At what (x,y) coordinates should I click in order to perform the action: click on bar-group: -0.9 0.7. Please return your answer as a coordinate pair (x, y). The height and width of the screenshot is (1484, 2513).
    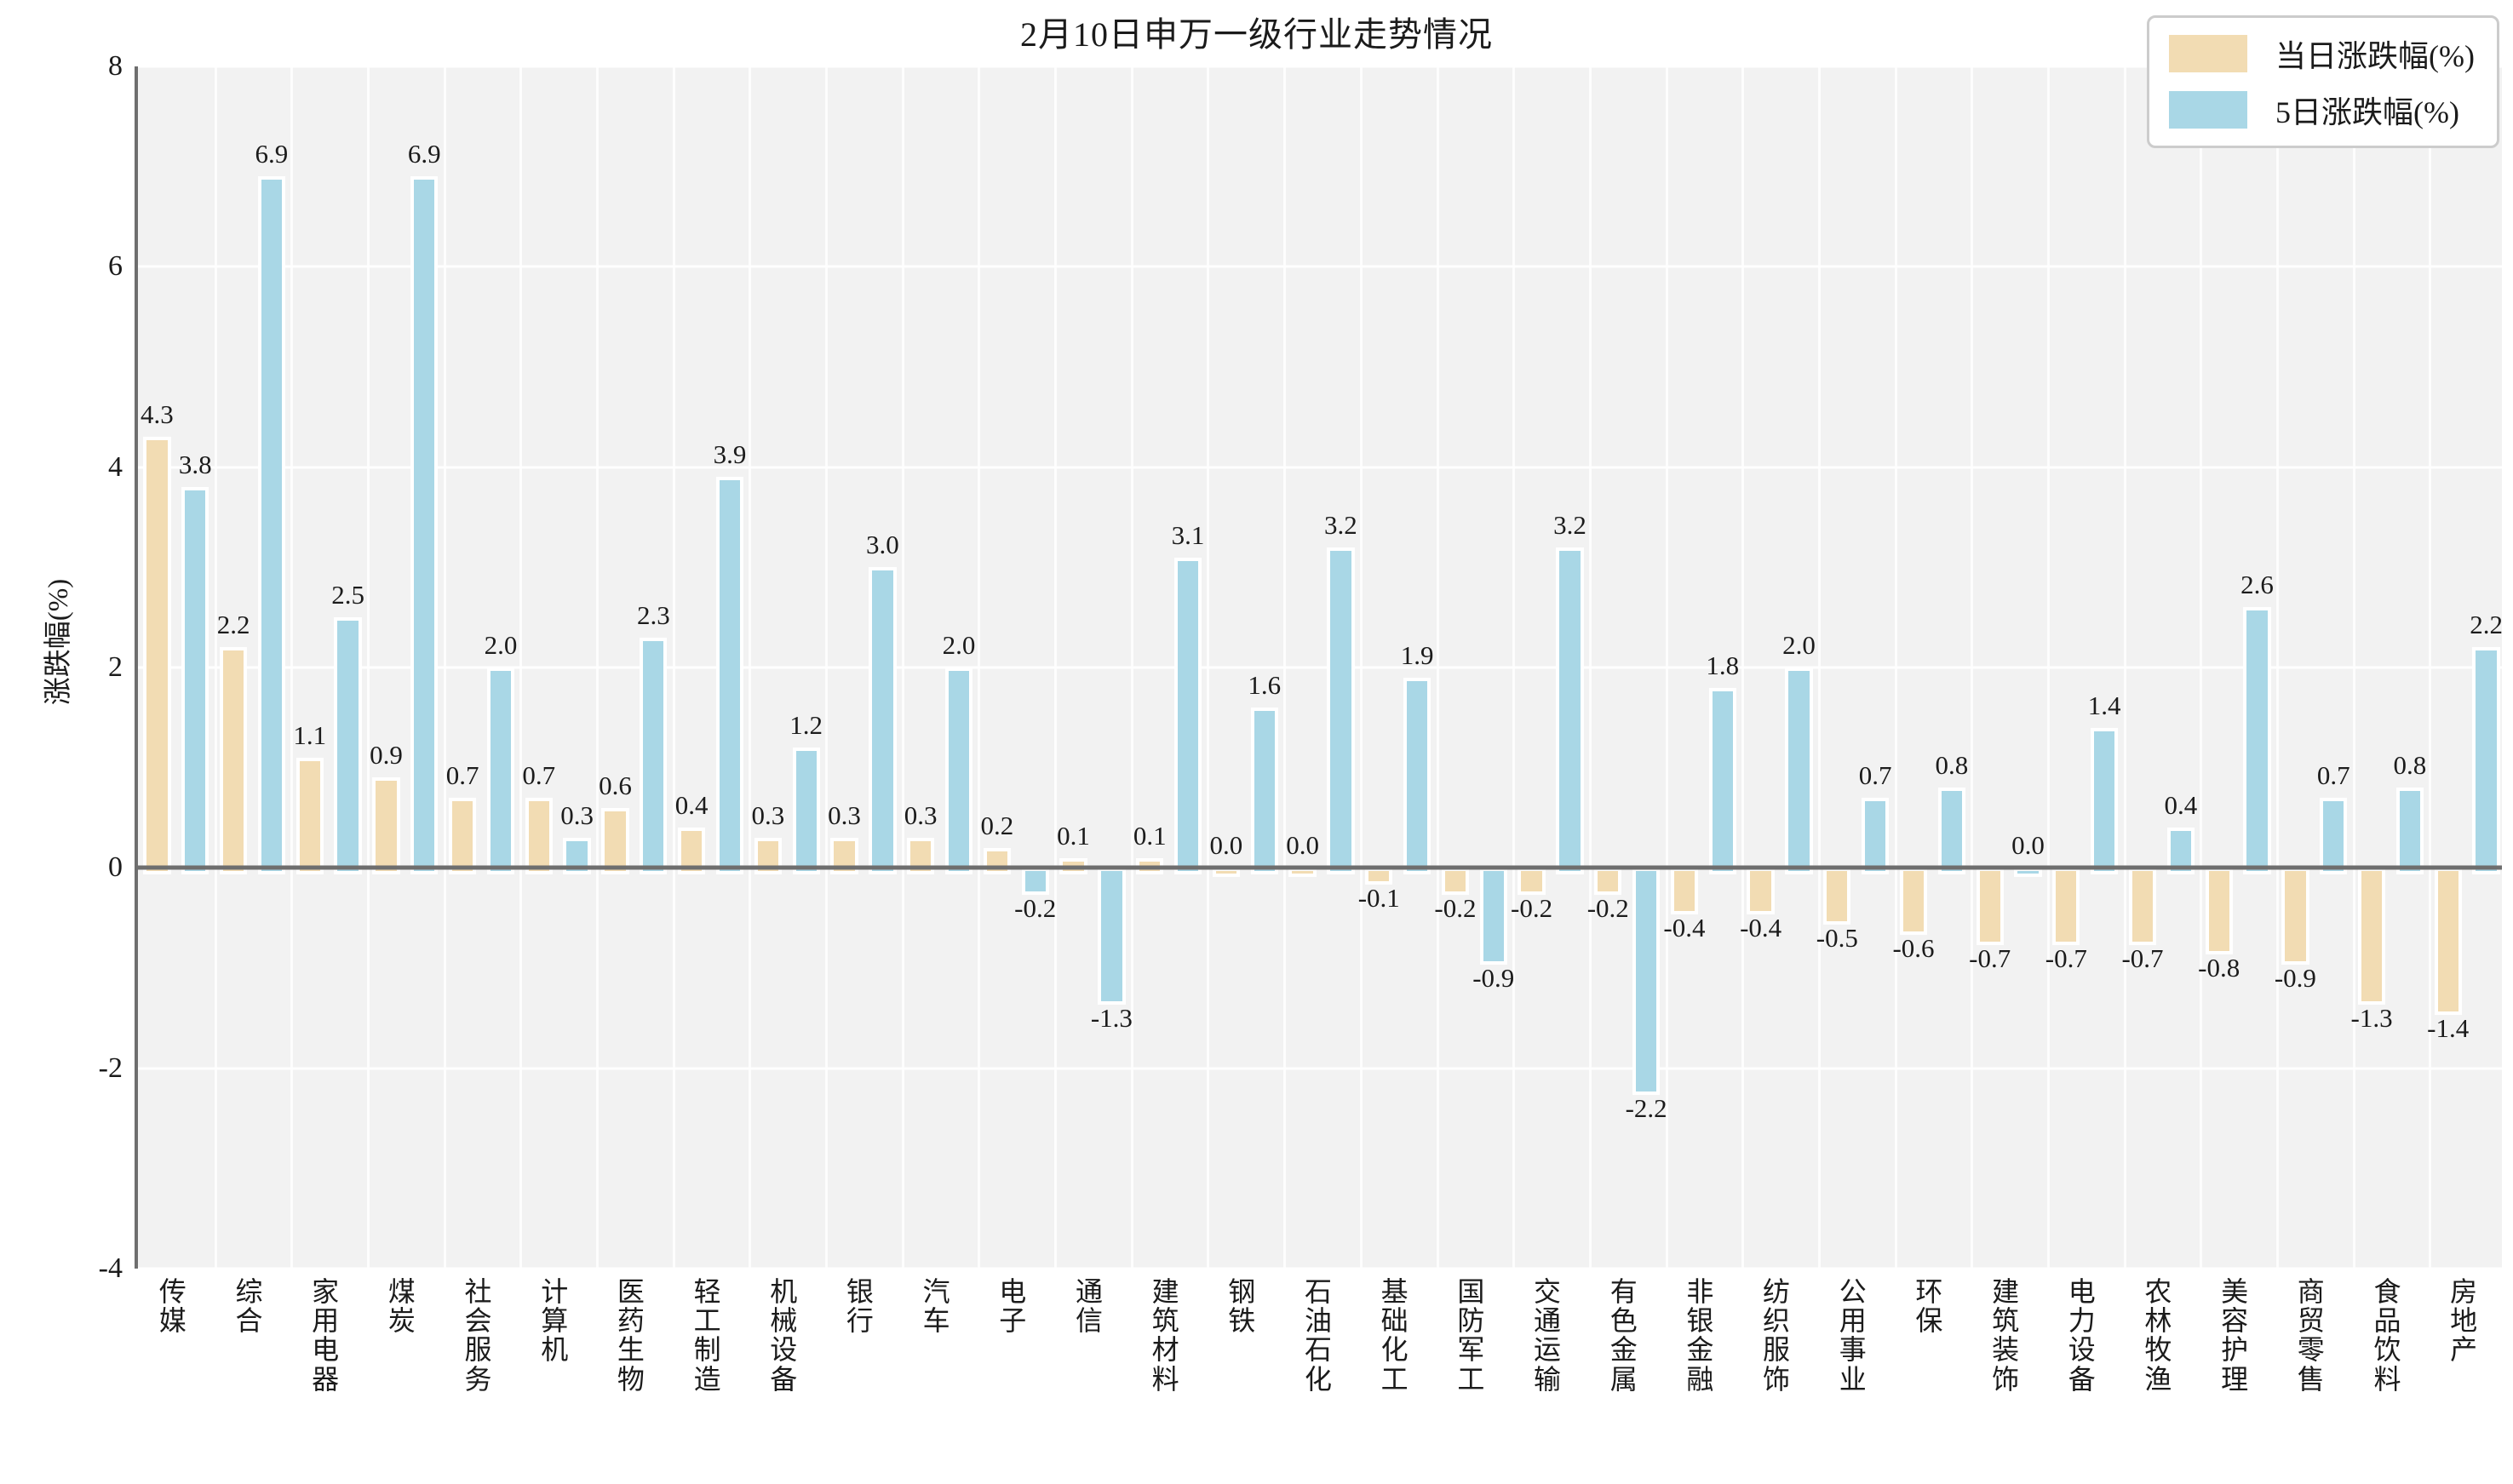
    Looking at the image, I should click on (2314, 667).